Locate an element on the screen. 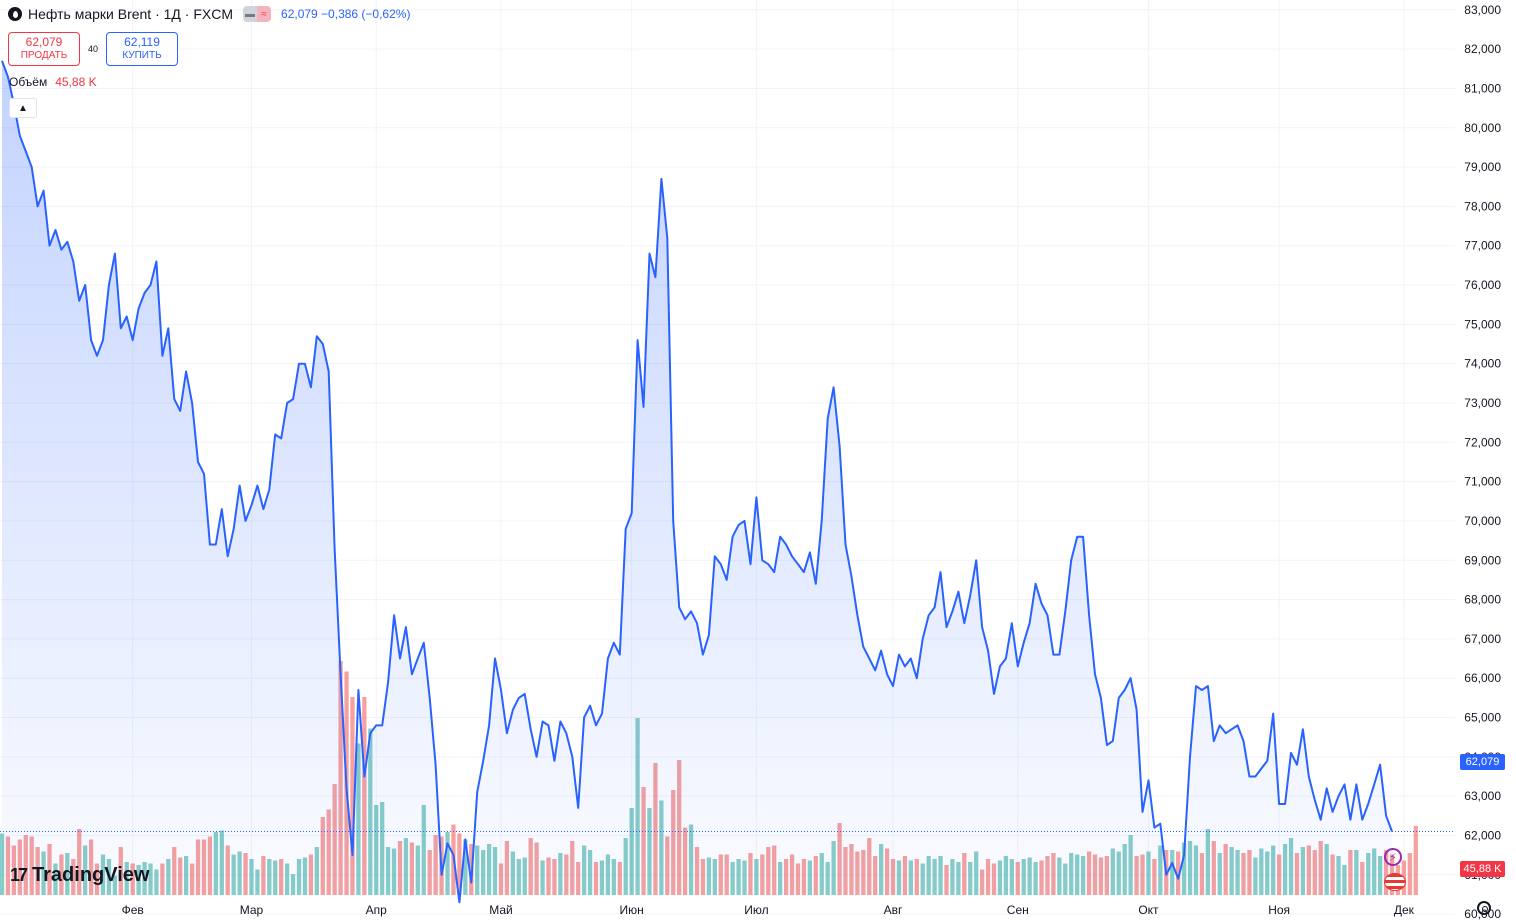 This screenshot has width=1516, height=920. chevron-up-icon: ▲ is located at coordinates (23, 108).